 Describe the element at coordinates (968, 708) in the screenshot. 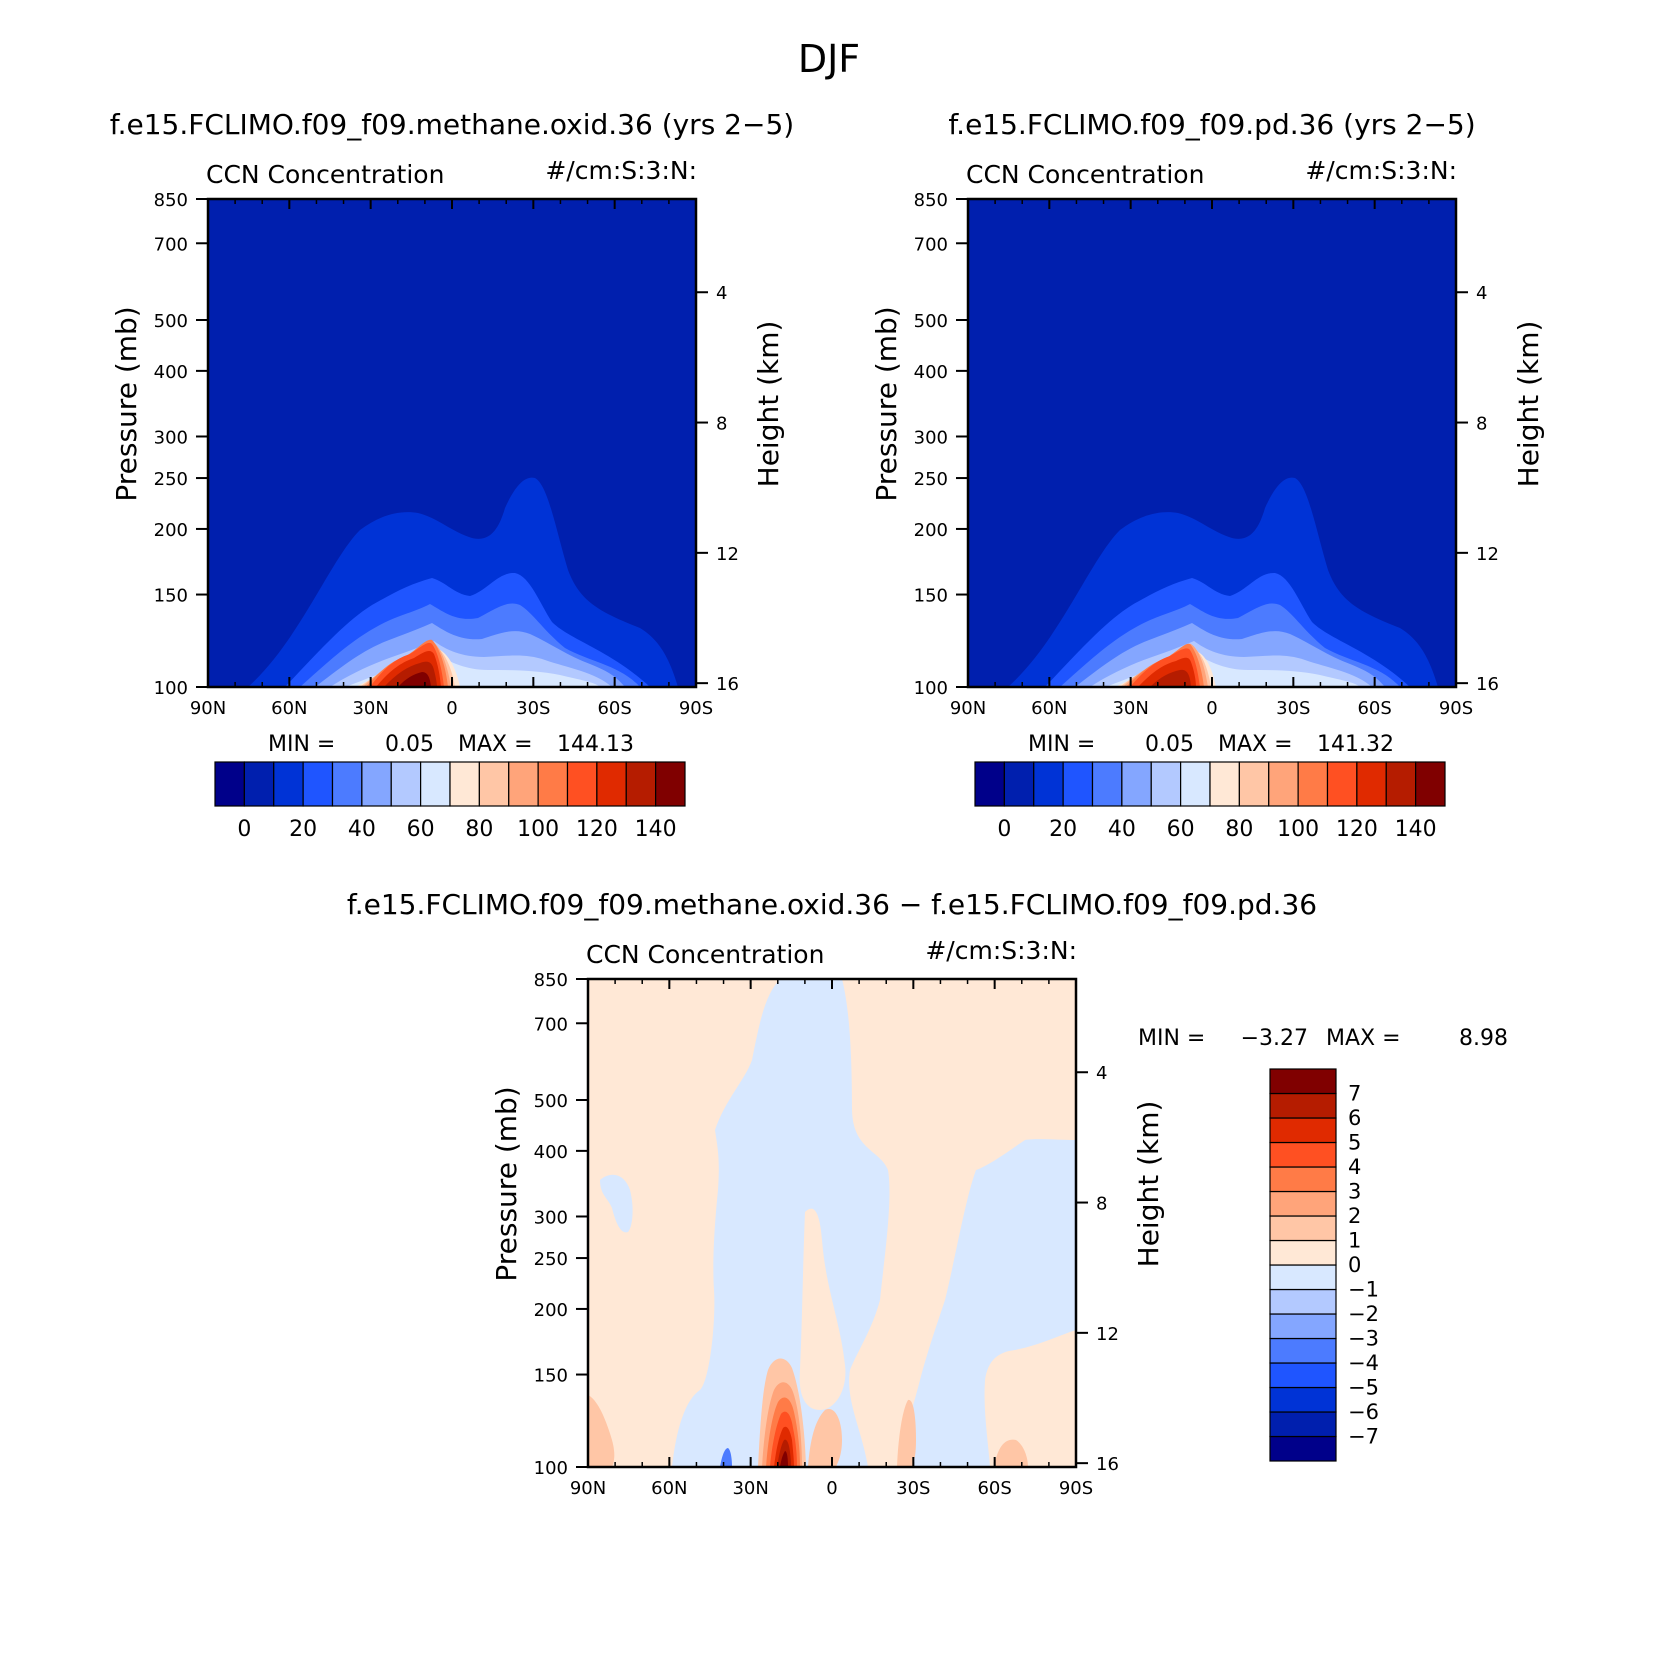

I see `x-tick-label: 90N` at that location.